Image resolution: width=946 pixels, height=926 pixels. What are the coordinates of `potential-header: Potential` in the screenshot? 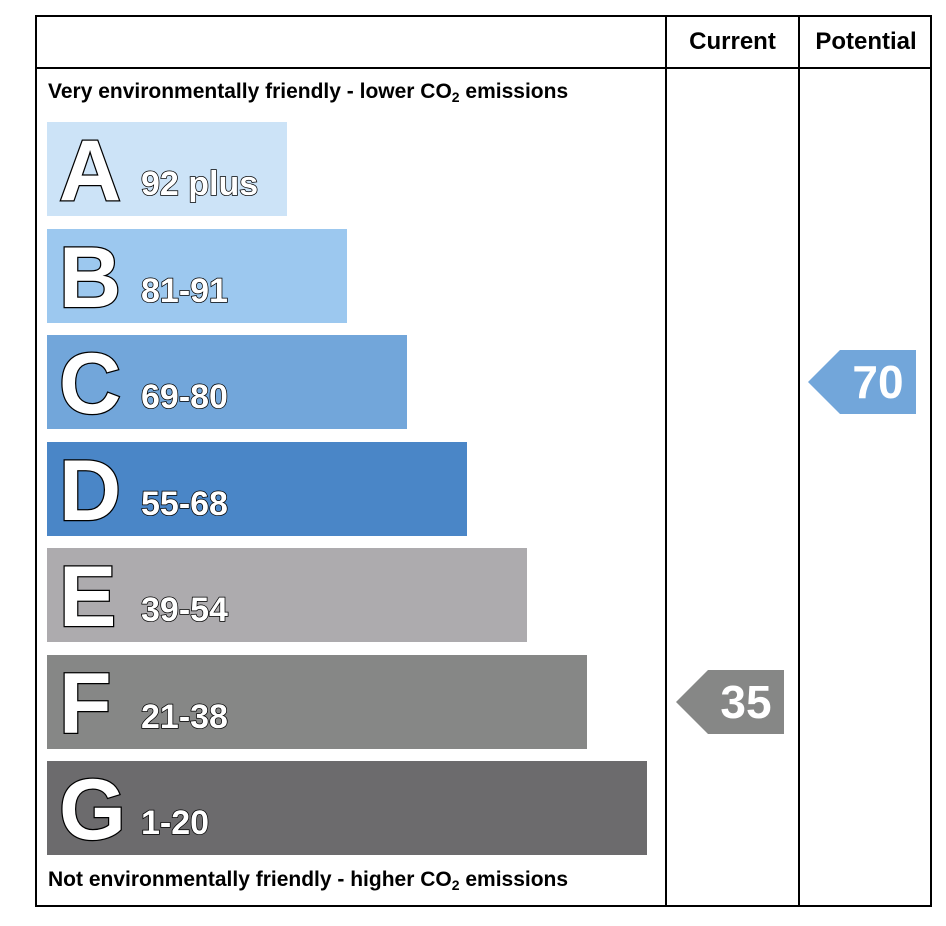 It's located at (866, 41).